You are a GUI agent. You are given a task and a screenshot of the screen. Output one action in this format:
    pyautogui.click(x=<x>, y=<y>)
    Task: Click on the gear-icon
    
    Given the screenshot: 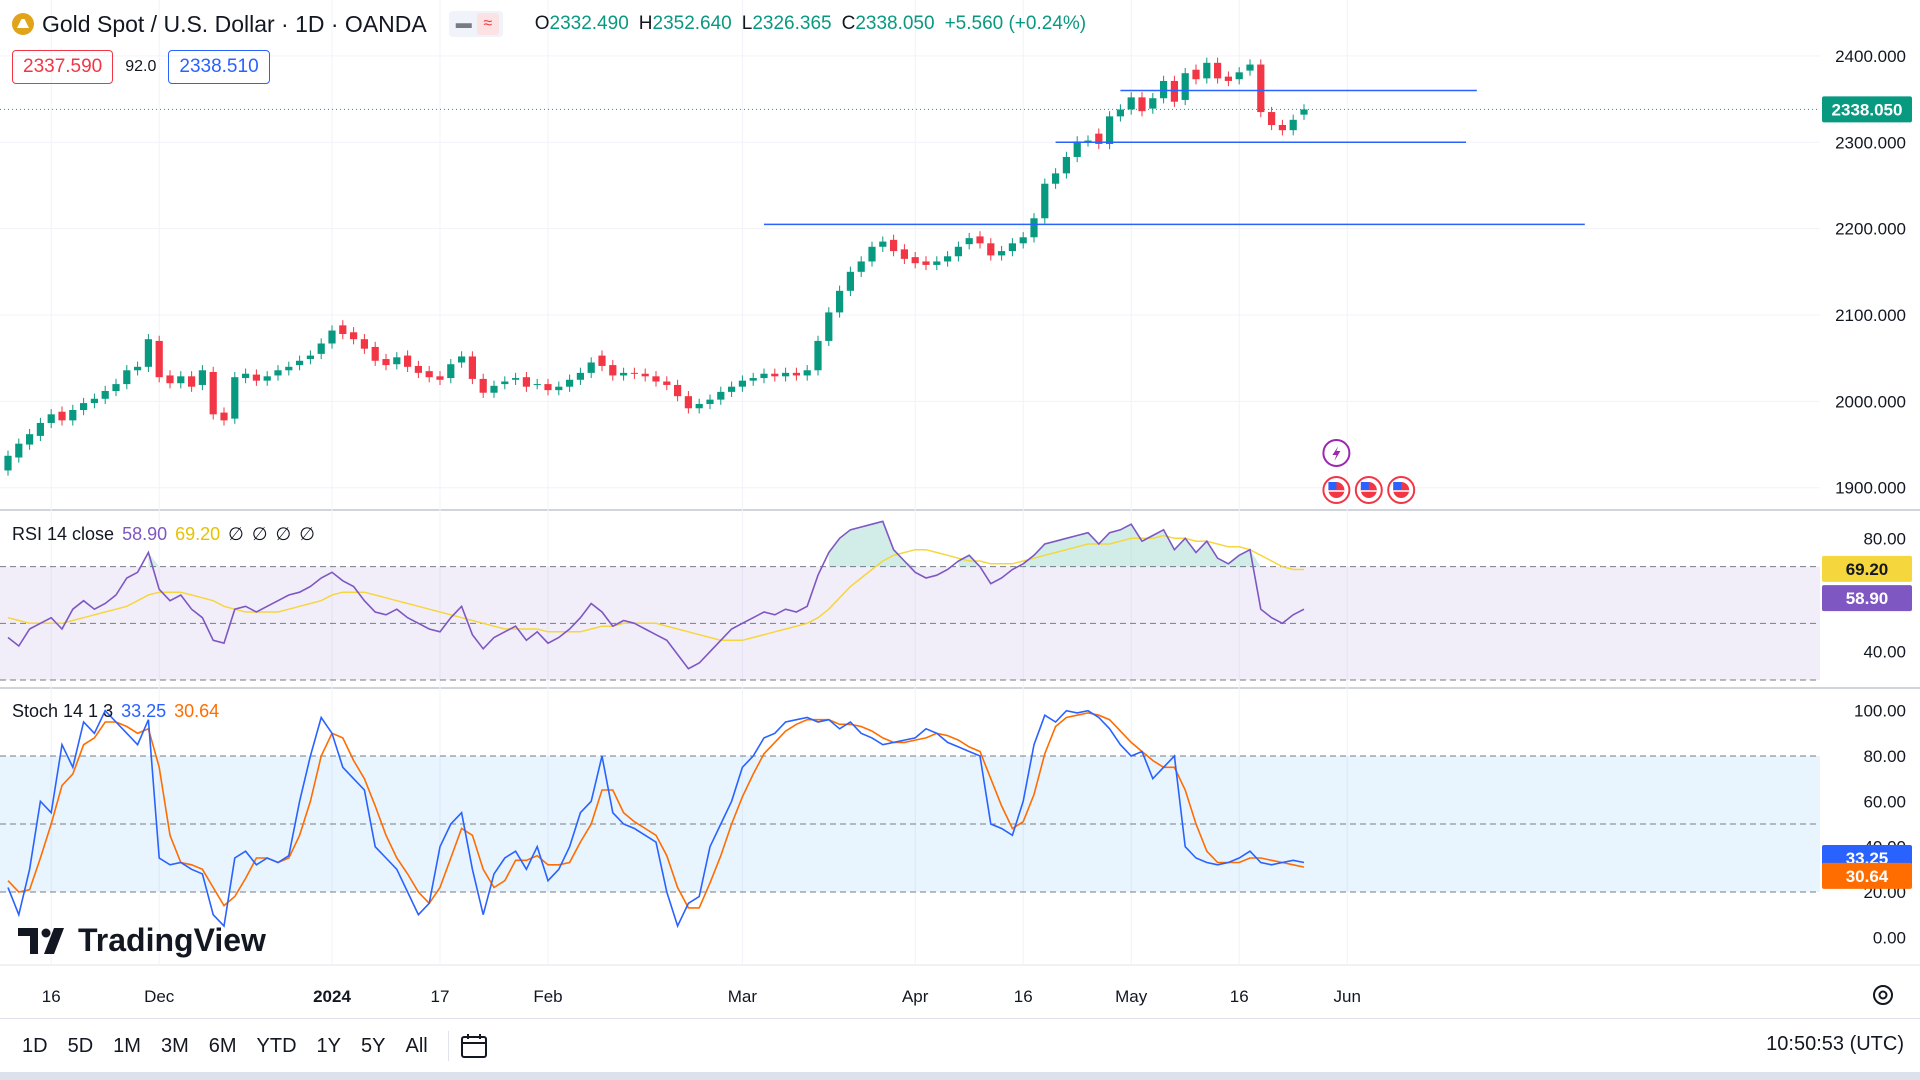 What is the action you would take?
    pyautogui.click(x=1883, y=995)
    